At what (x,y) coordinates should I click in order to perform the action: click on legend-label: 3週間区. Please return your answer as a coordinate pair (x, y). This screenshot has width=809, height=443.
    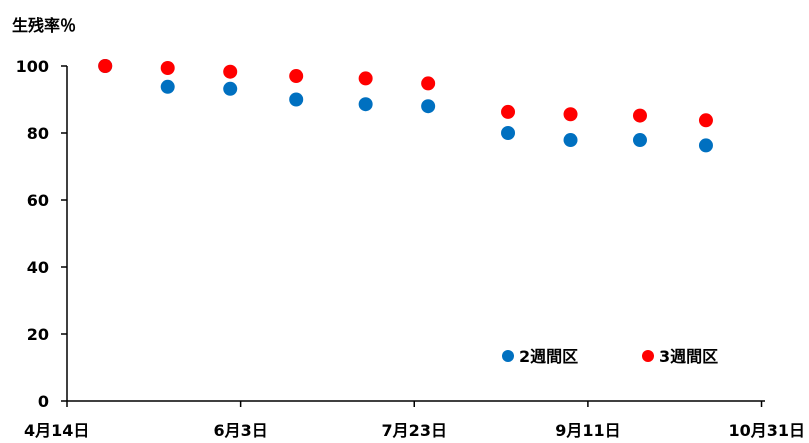
    Looking at the image, I should click on (688, 356).